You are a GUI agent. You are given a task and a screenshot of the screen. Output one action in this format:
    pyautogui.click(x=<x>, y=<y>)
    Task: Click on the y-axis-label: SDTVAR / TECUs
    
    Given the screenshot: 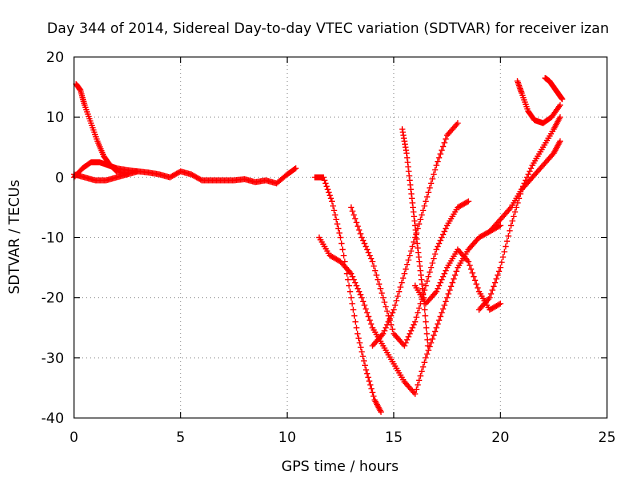 What is the action you would take?
    pyautogui.click(x=15, y=237)
    